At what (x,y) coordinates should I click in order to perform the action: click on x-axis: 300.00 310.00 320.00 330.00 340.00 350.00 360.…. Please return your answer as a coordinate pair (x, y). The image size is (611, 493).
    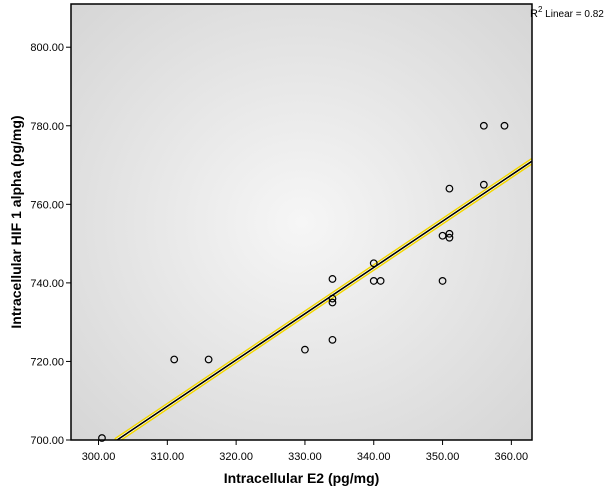
    Looking at the image, I should click on (305, 451).